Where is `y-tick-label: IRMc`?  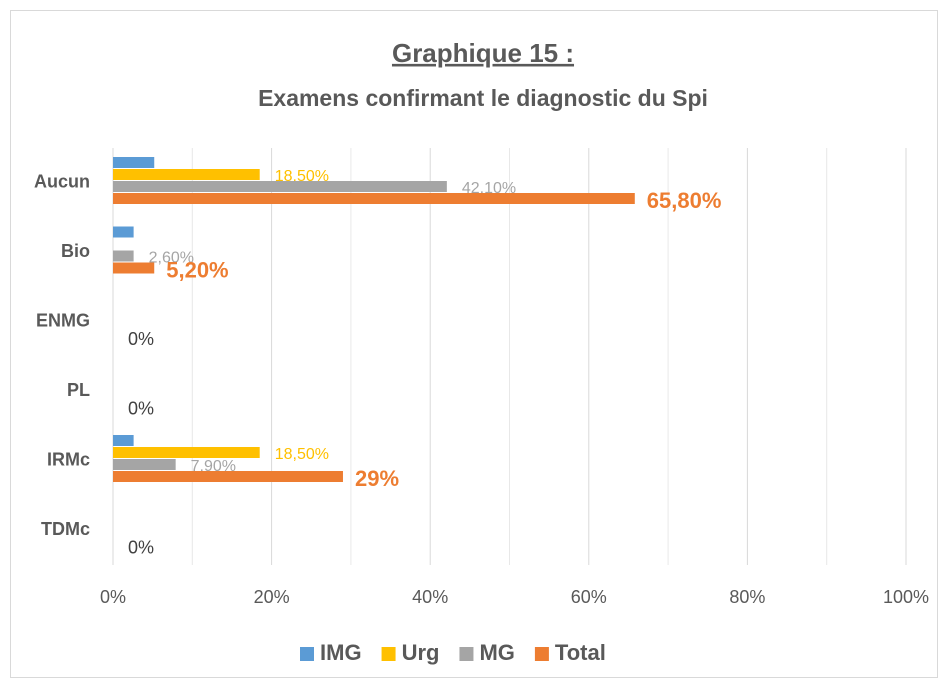
y-tick-label: IRMc is located at coordinates (68, 460).